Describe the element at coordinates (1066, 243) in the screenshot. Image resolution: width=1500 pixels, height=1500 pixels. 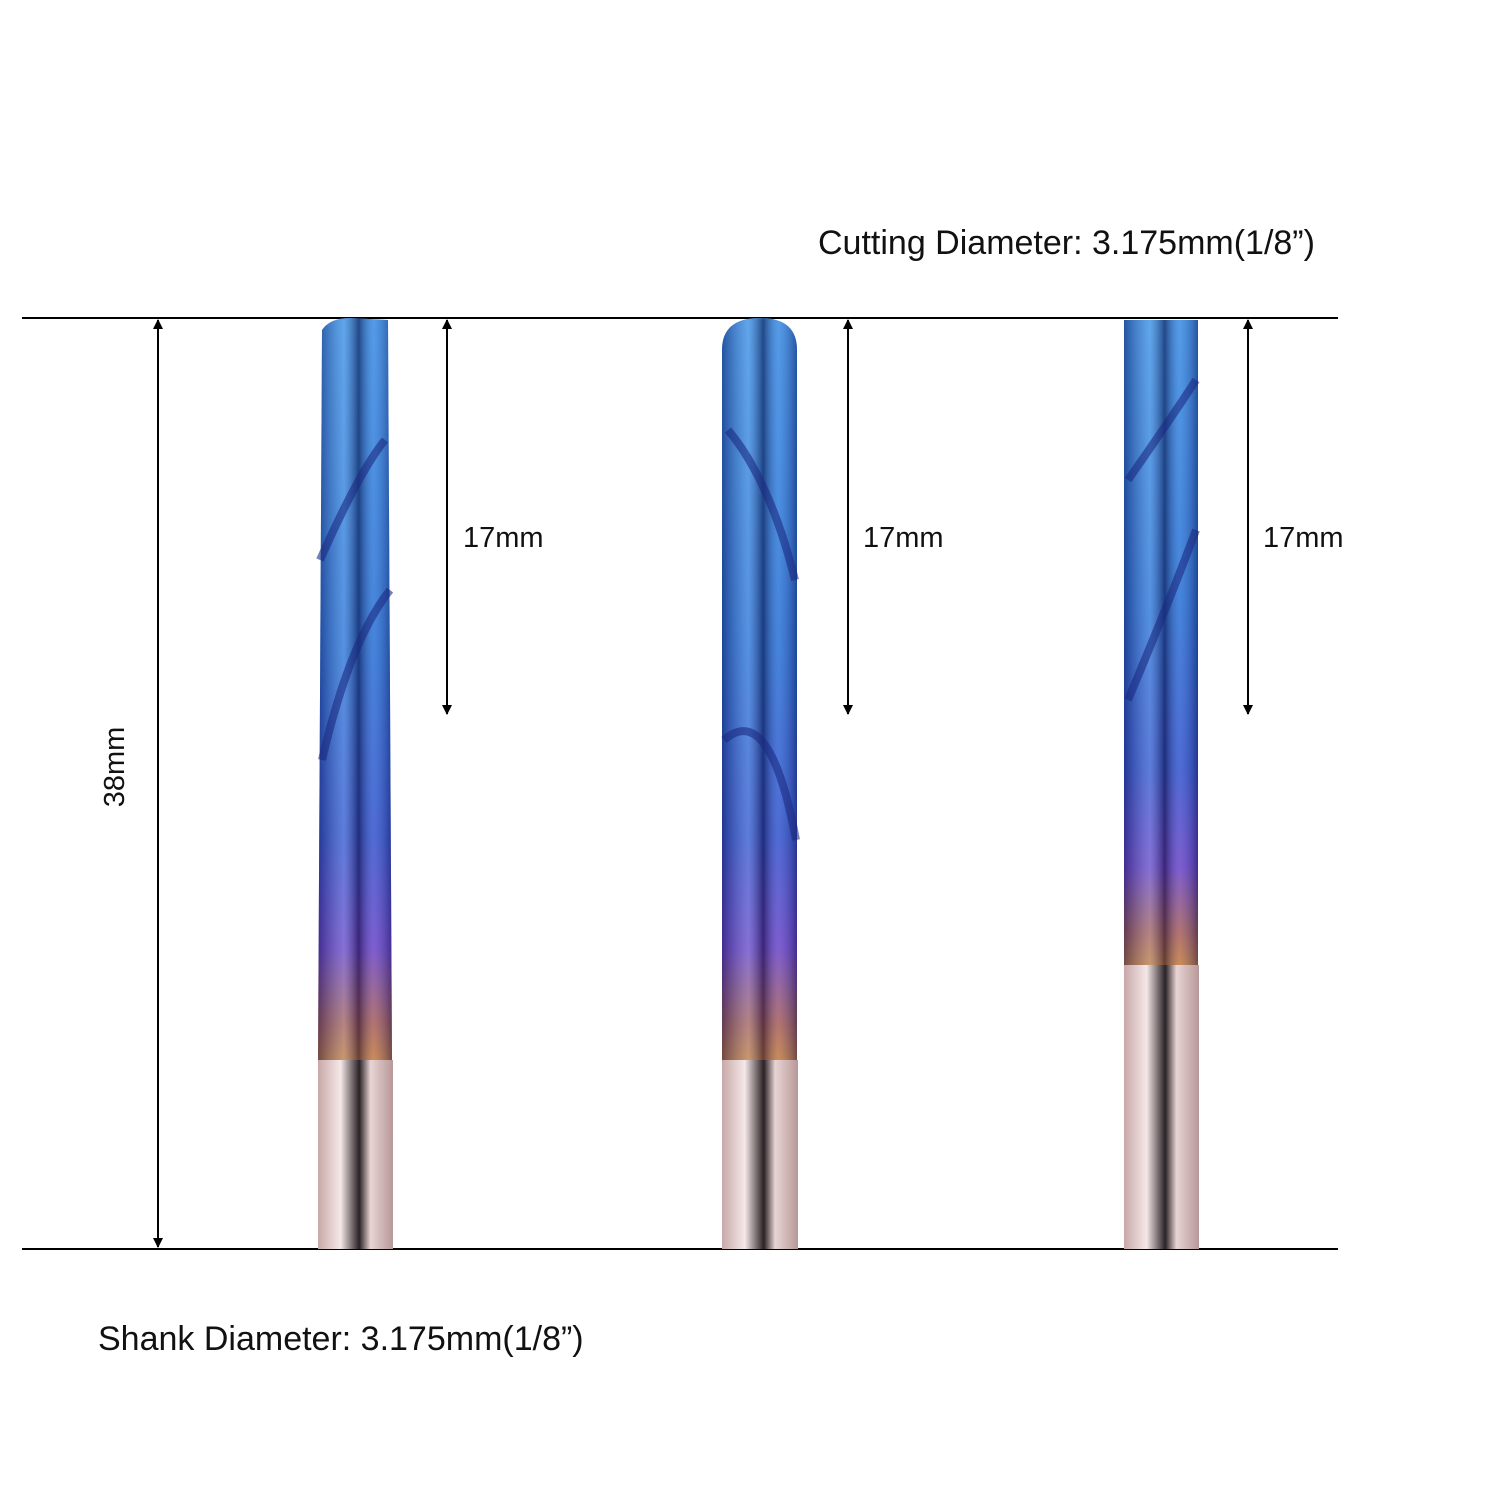
I see `cutting-diameter: Cutting Diameter: 3.175mm(1/8”)` at that location.